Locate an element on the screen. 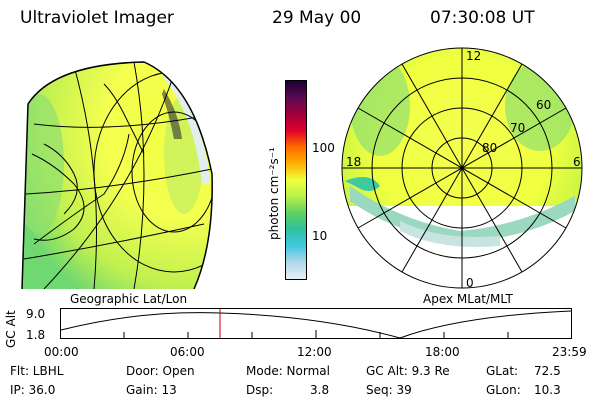  filter-info: Flt: LBHL is located at coordinates (37, 371).